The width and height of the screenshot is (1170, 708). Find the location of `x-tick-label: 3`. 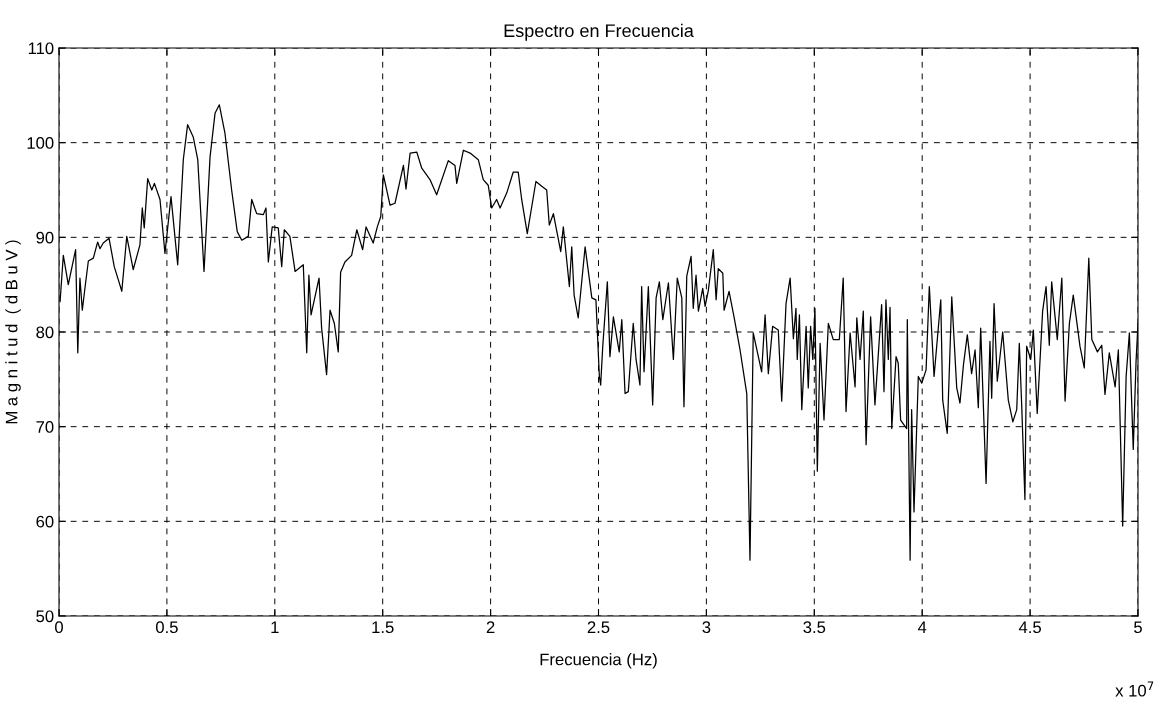

x-tick-label: 3 is located at coordinates (706, 627).